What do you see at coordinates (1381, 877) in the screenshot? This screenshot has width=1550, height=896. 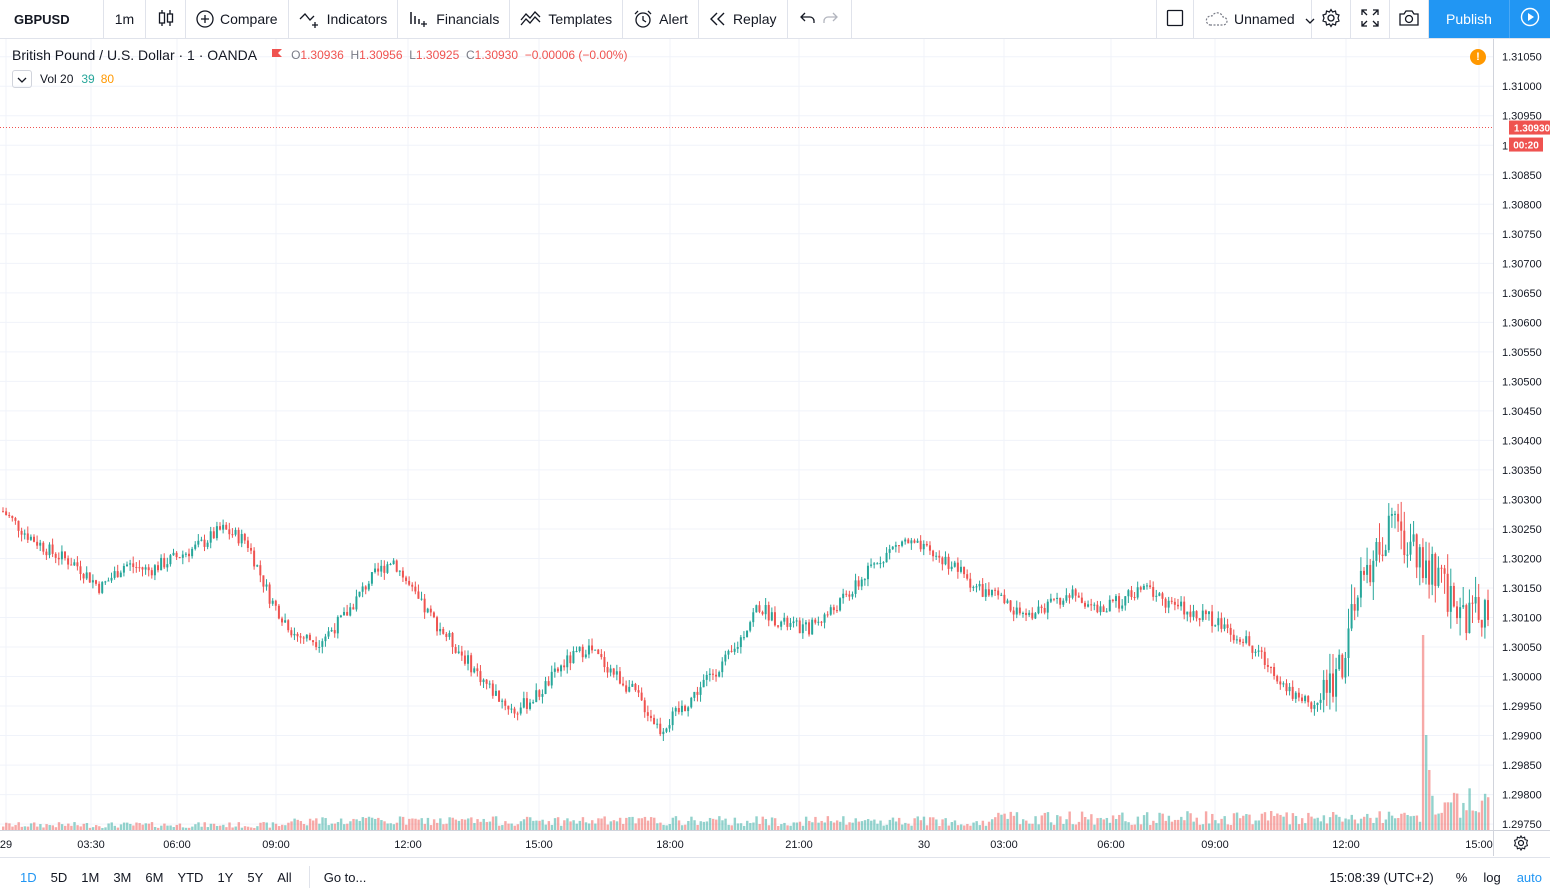 I see `clock-label: 15:08:39 (UTC+2)` at bounding box center [1381, 877].